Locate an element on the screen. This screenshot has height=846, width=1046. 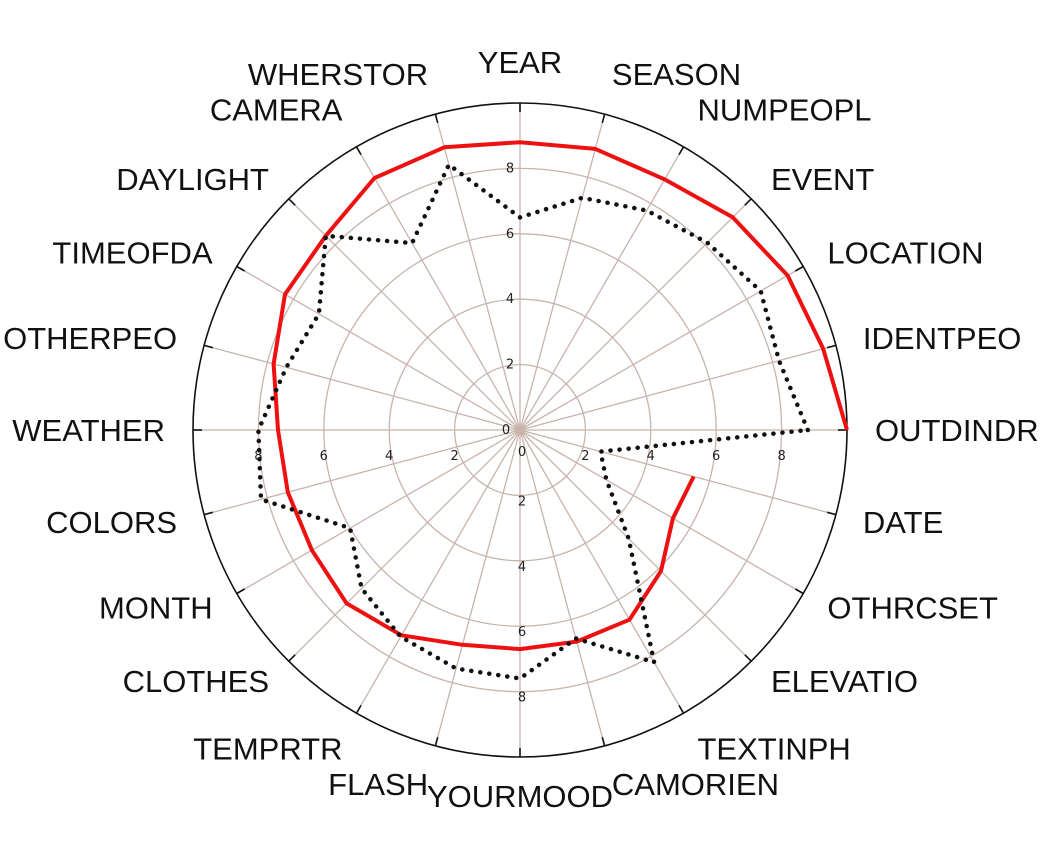
spoke-clothes is located at coordinates (404, 545).